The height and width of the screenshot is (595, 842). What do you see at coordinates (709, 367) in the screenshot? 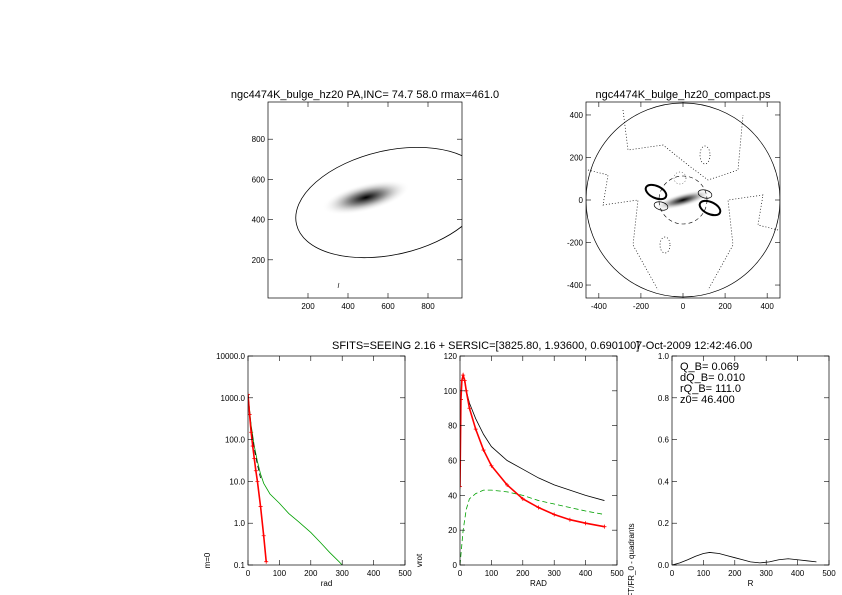
I see `annotation: Q_B= 0.069` at bounding box center [709, 367].